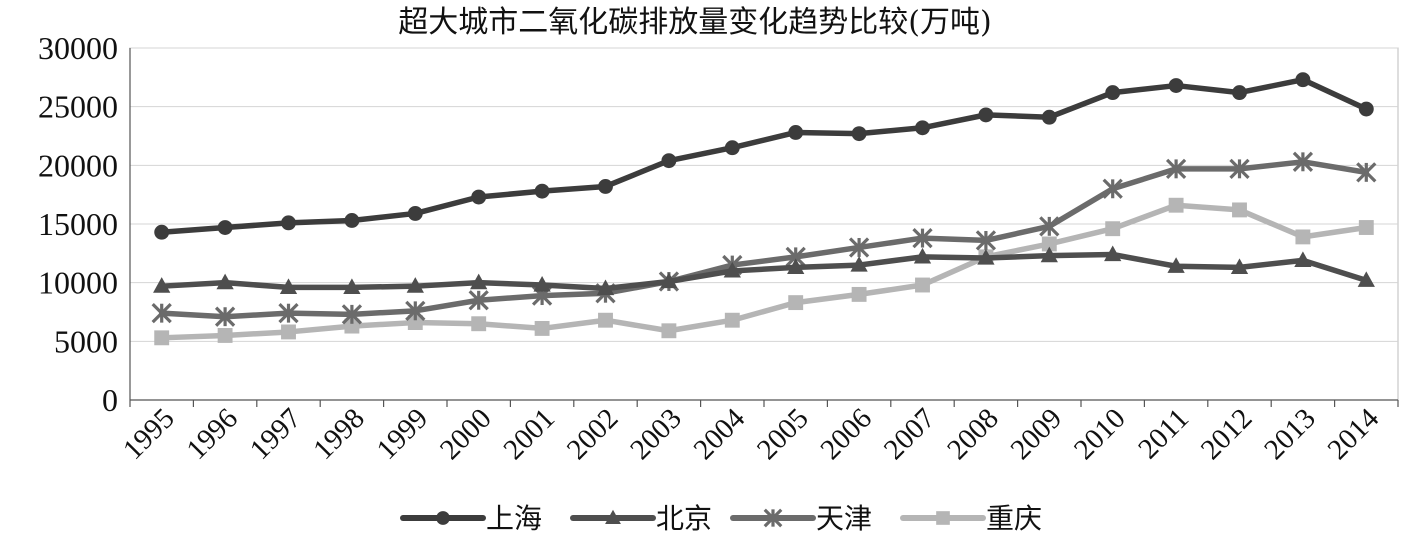 This screenshot has height=533, width=1417. Describe the element at coordinates (1037, 434) in the screenshot. I see `x-tick-label: 2009` at that location.